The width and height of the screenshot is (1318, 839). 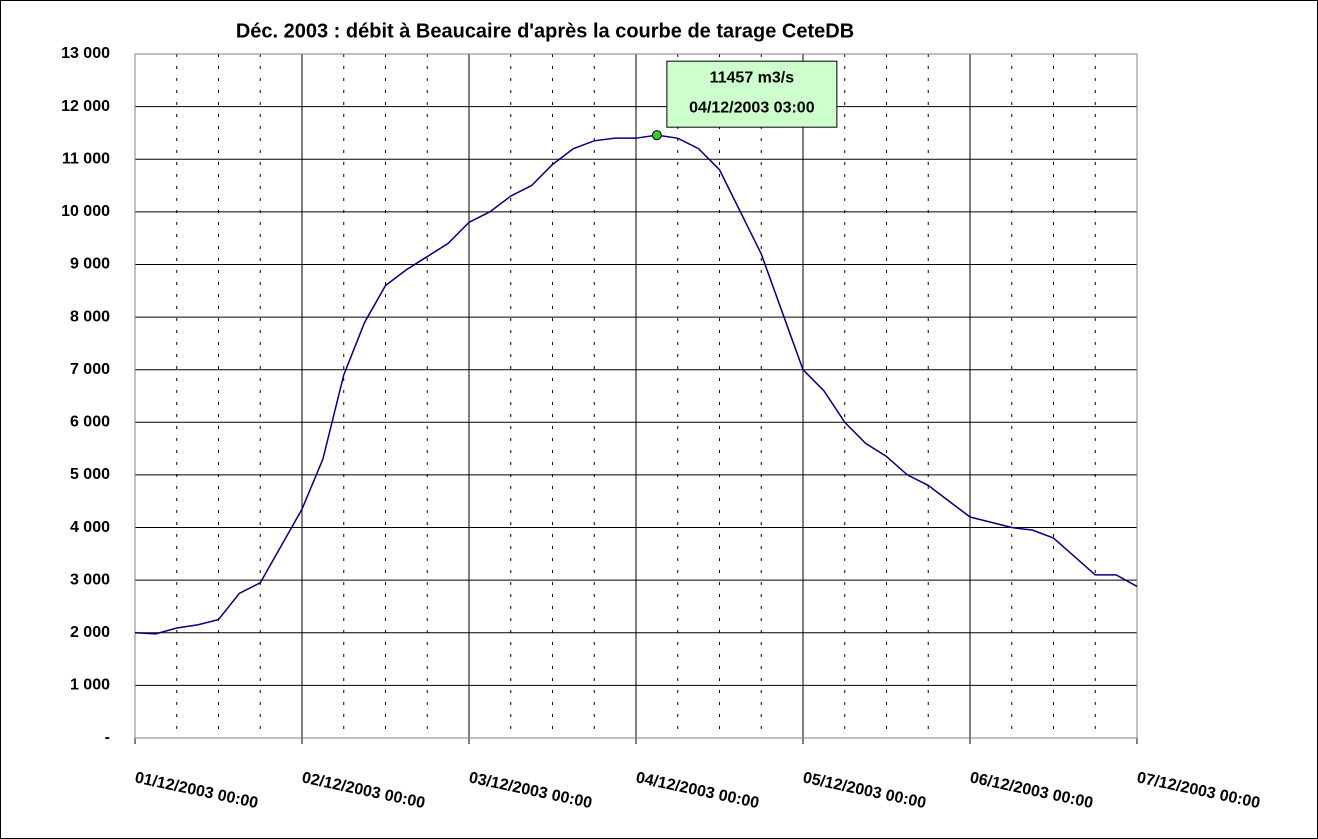 I want to click on y-tick-label: 5 000, so click(x=90, y=474).